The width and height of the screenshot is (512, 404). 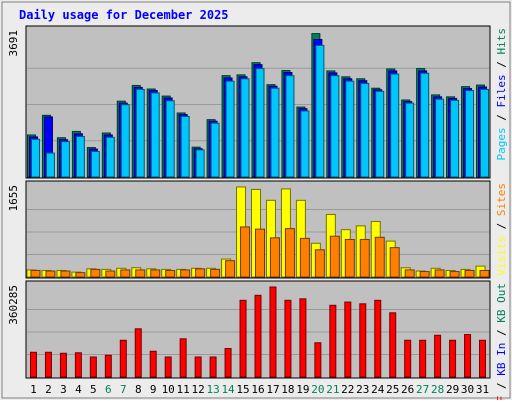 What do you see at coordinates (274, 257) in the screenshot?
I see `bar-sites-day-17: Sites 17: 720` at bounding box center [274, 257].